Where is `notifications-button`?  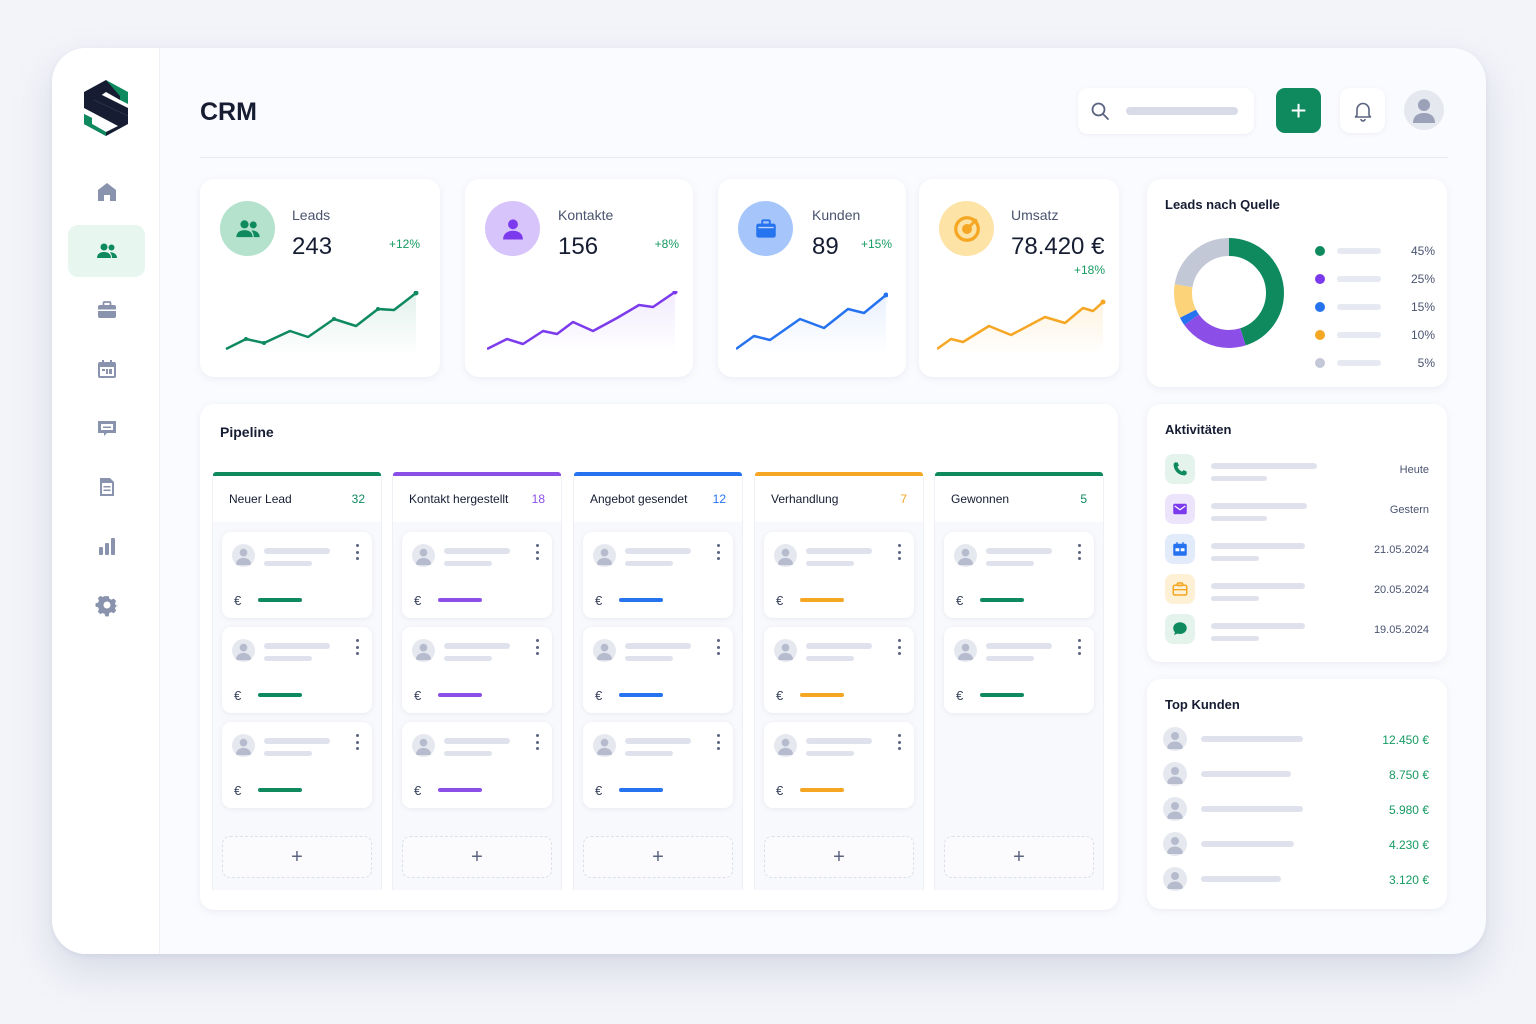
notifications-button is located at coordinates (1362, 110).